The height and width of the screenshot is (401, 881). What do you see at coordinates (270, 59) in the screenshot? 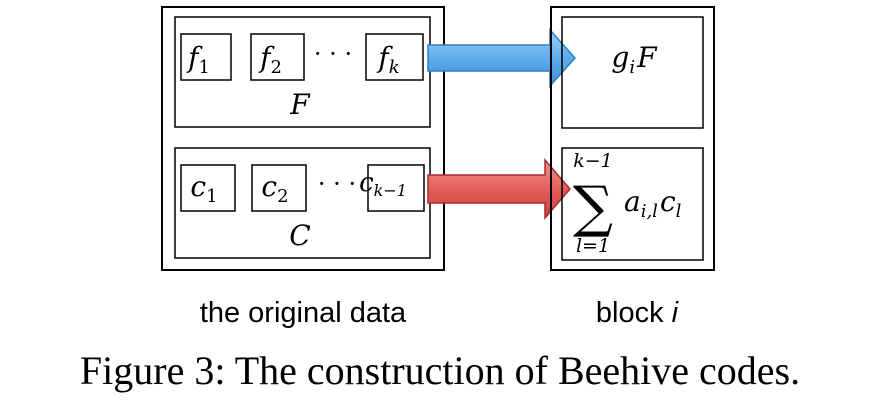
I see `f2-label: f2` at bounding box center [270, 59].